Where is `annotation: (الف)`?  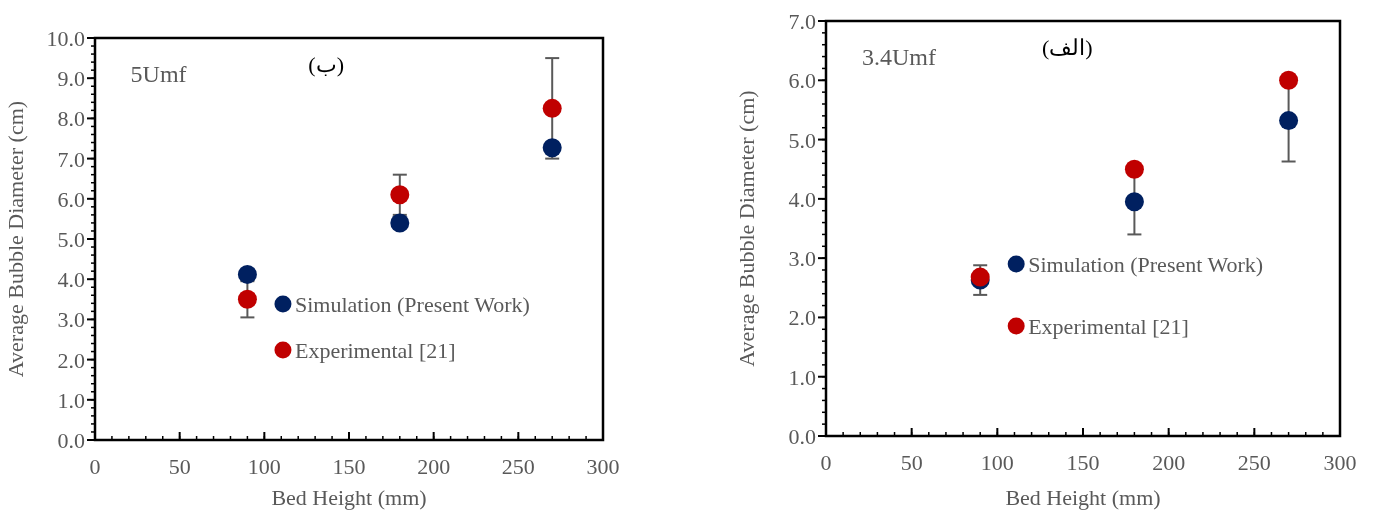 annotation: (الف) is located at coordinates (1067, 47).